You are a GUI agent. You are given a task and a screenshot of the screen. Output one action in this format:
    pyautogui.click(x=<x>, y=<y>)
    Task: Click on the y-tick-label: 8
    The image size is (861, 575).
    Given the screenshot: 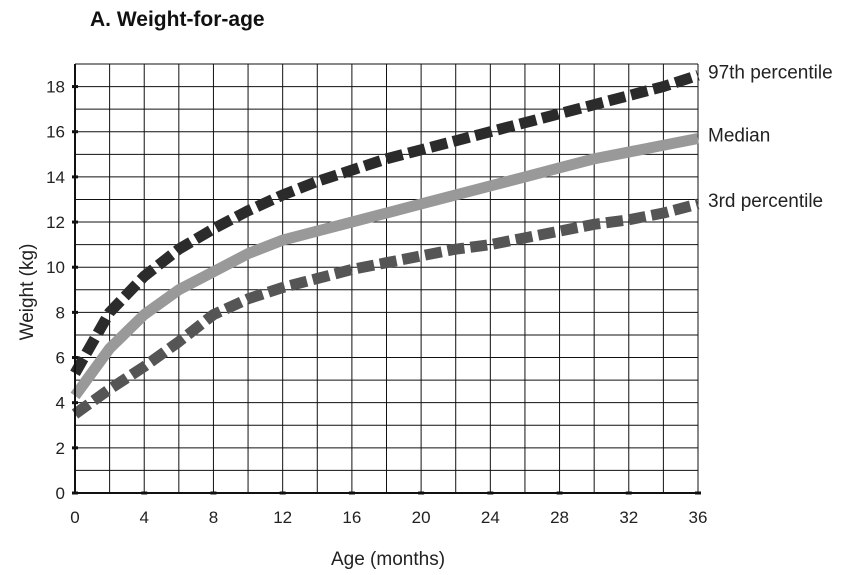 What is the action you would take?
    pyautogui.click(x=60, y=312)
    